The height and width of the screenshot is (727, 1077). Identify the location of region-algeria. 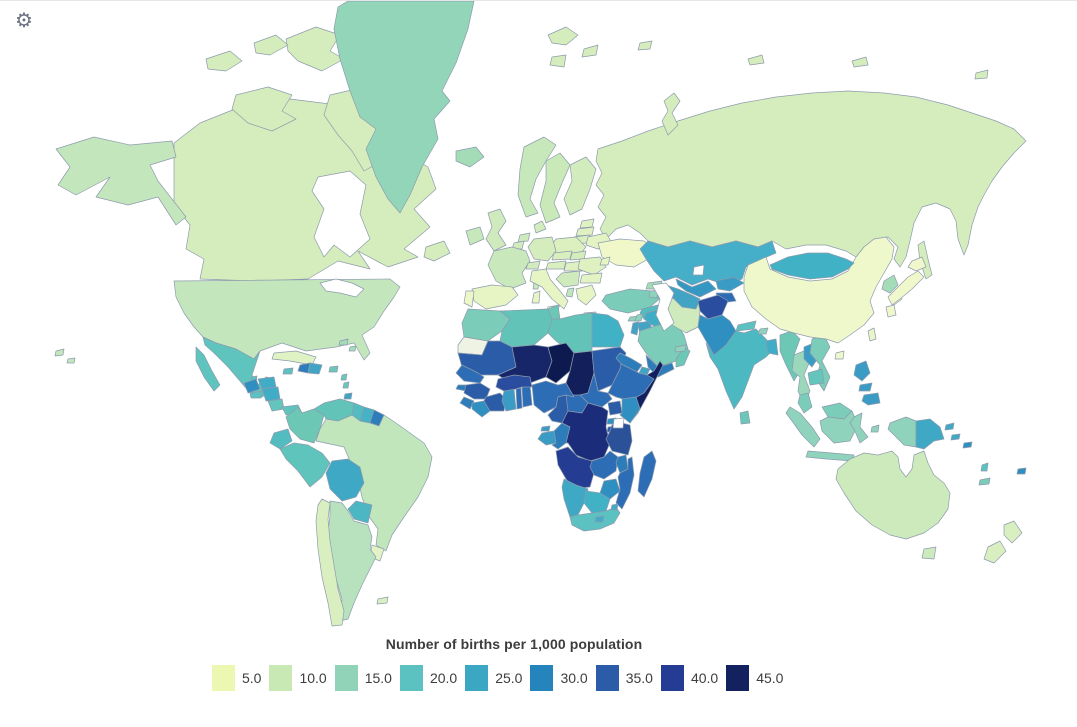
(526, 328).